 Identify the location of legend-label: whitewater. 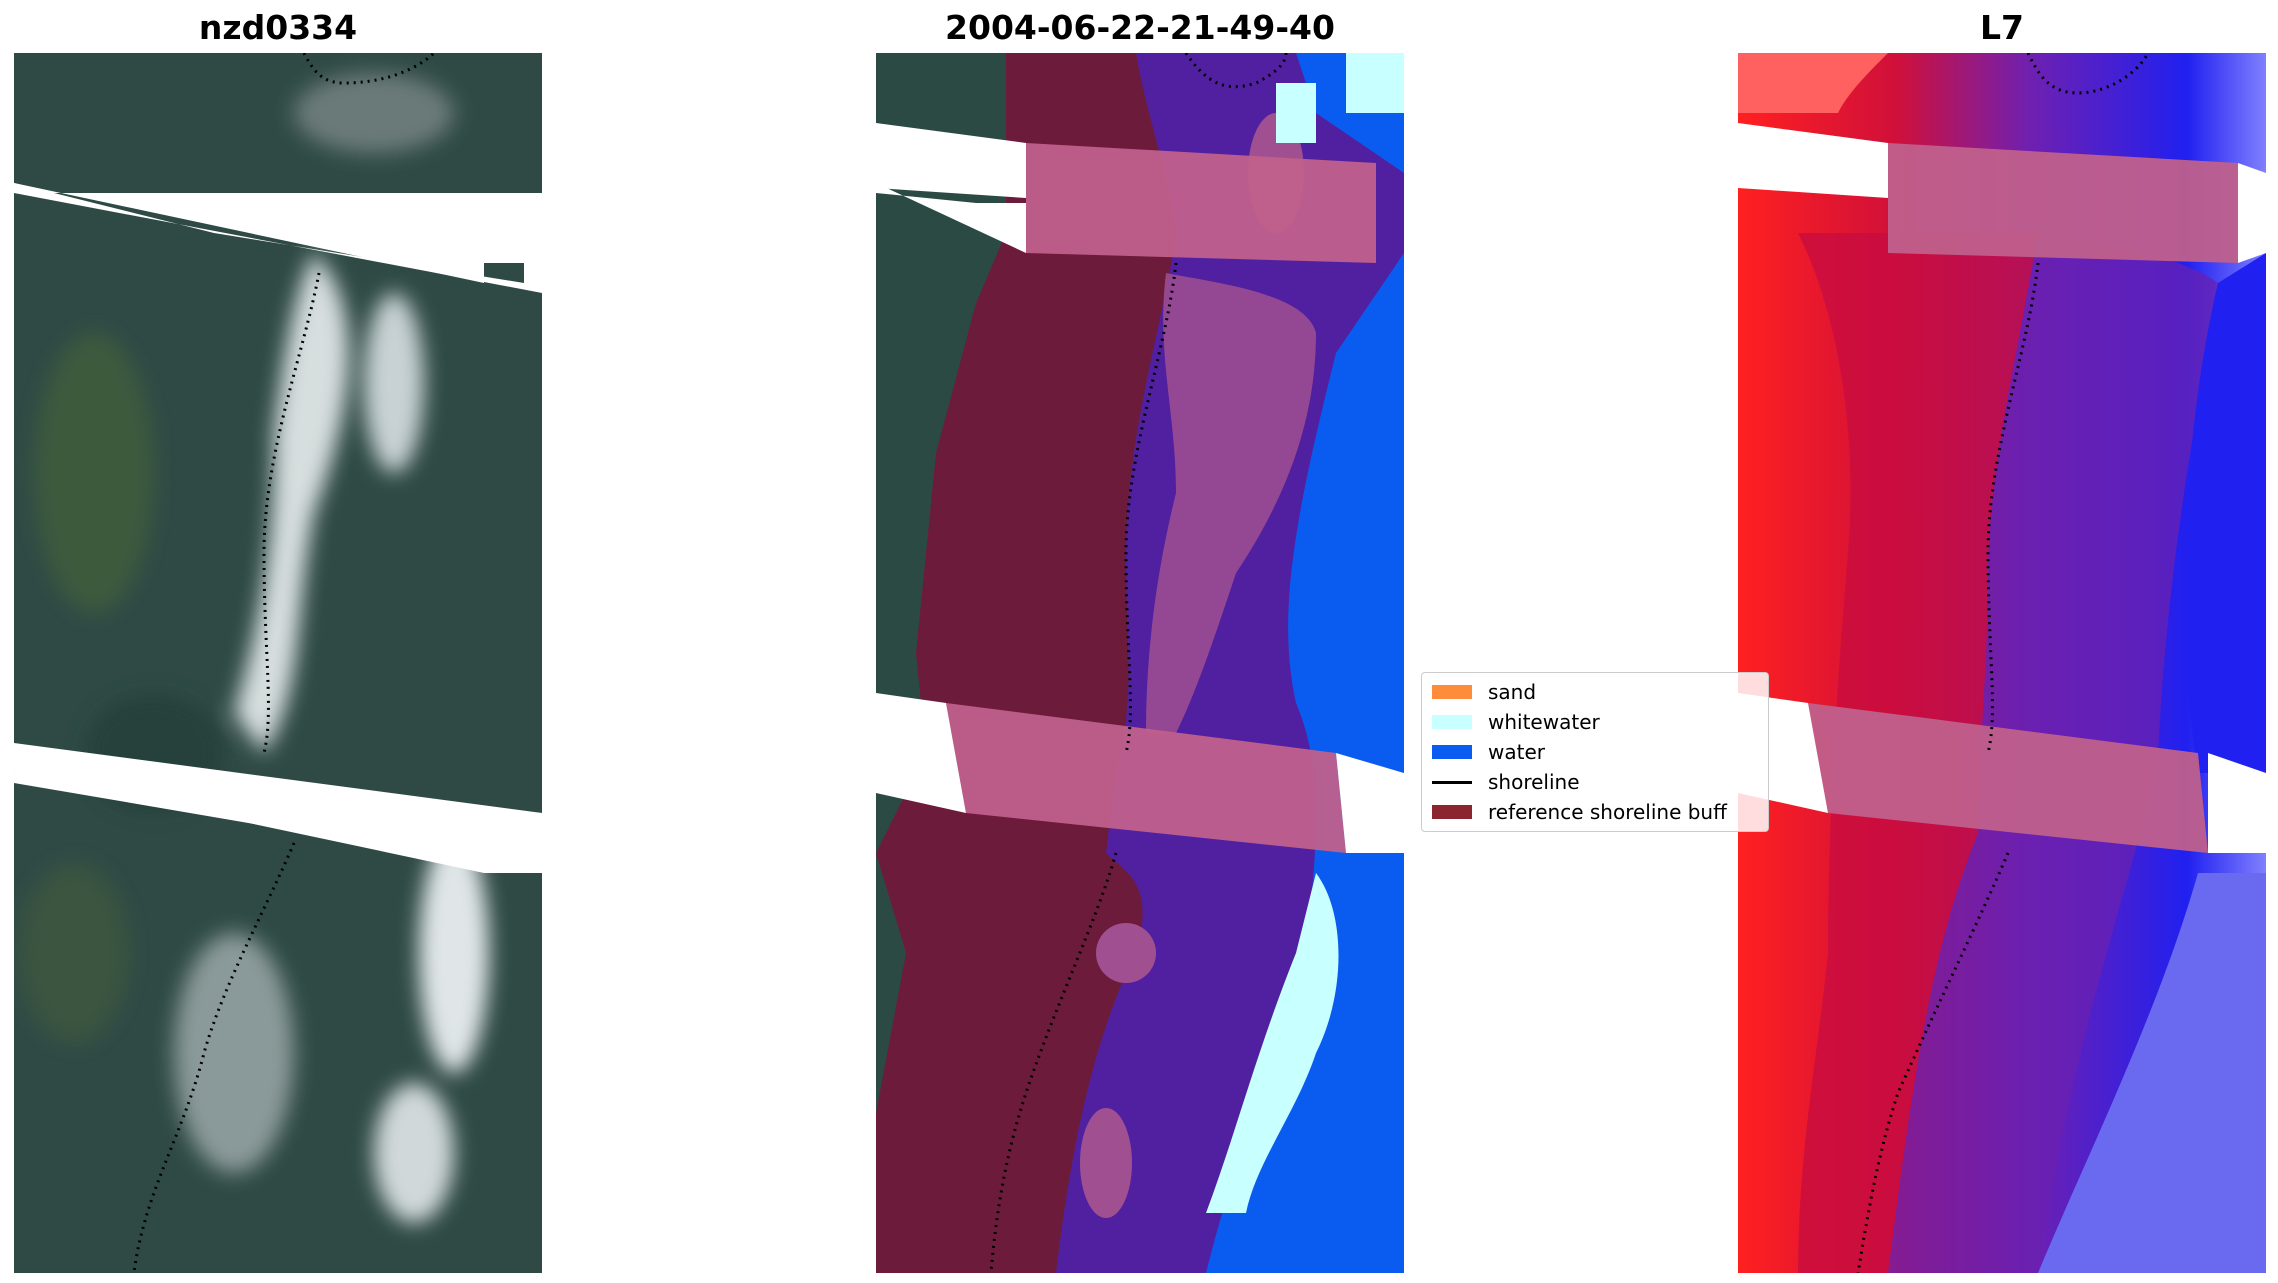
(1544, 722).